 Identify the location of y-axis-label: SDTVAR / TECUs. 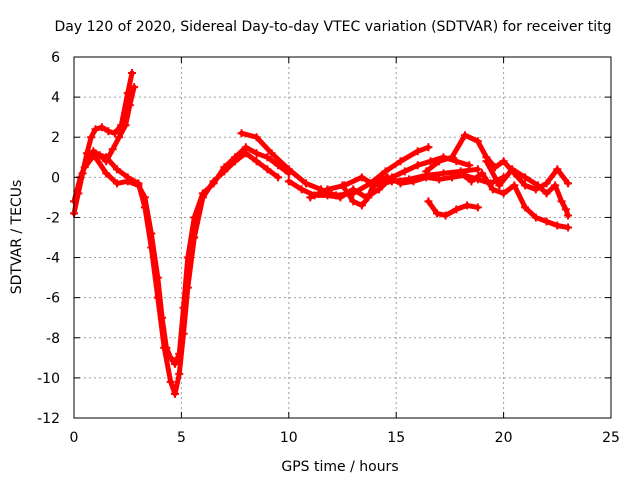
(17, 237).